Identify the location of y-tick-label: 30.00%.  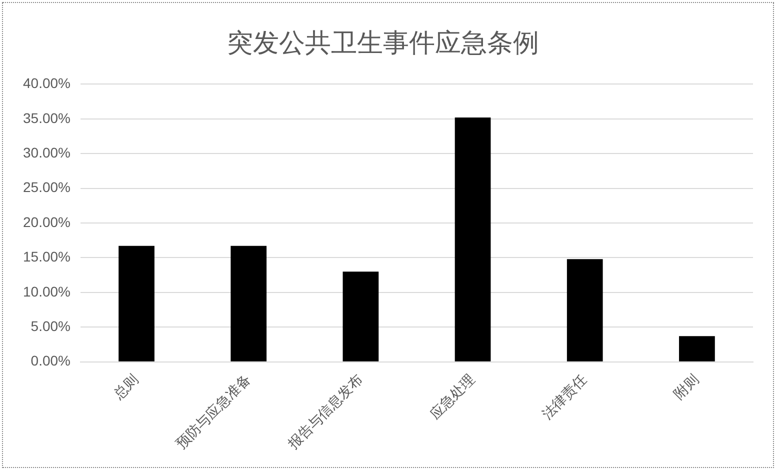
(46, 152).